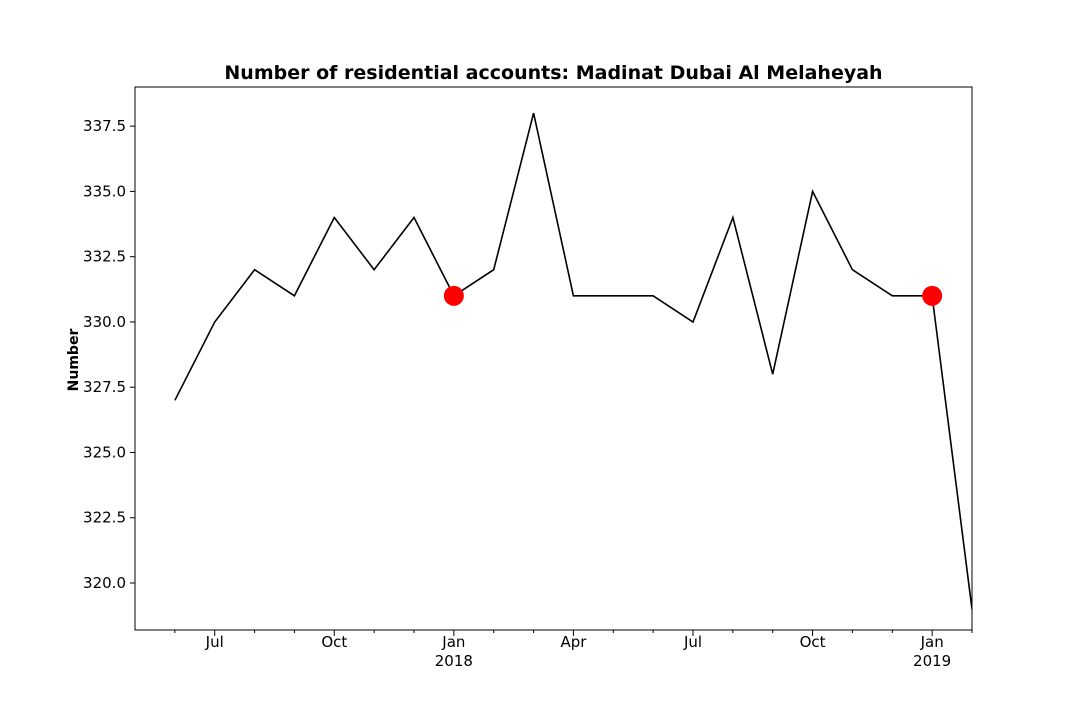 This screenshot has height=720, width=1080. What do you see at coordinates (104, 583) in the screenshot?
I see `y-tick-label: 320.0` at bounding box center [104, 583].